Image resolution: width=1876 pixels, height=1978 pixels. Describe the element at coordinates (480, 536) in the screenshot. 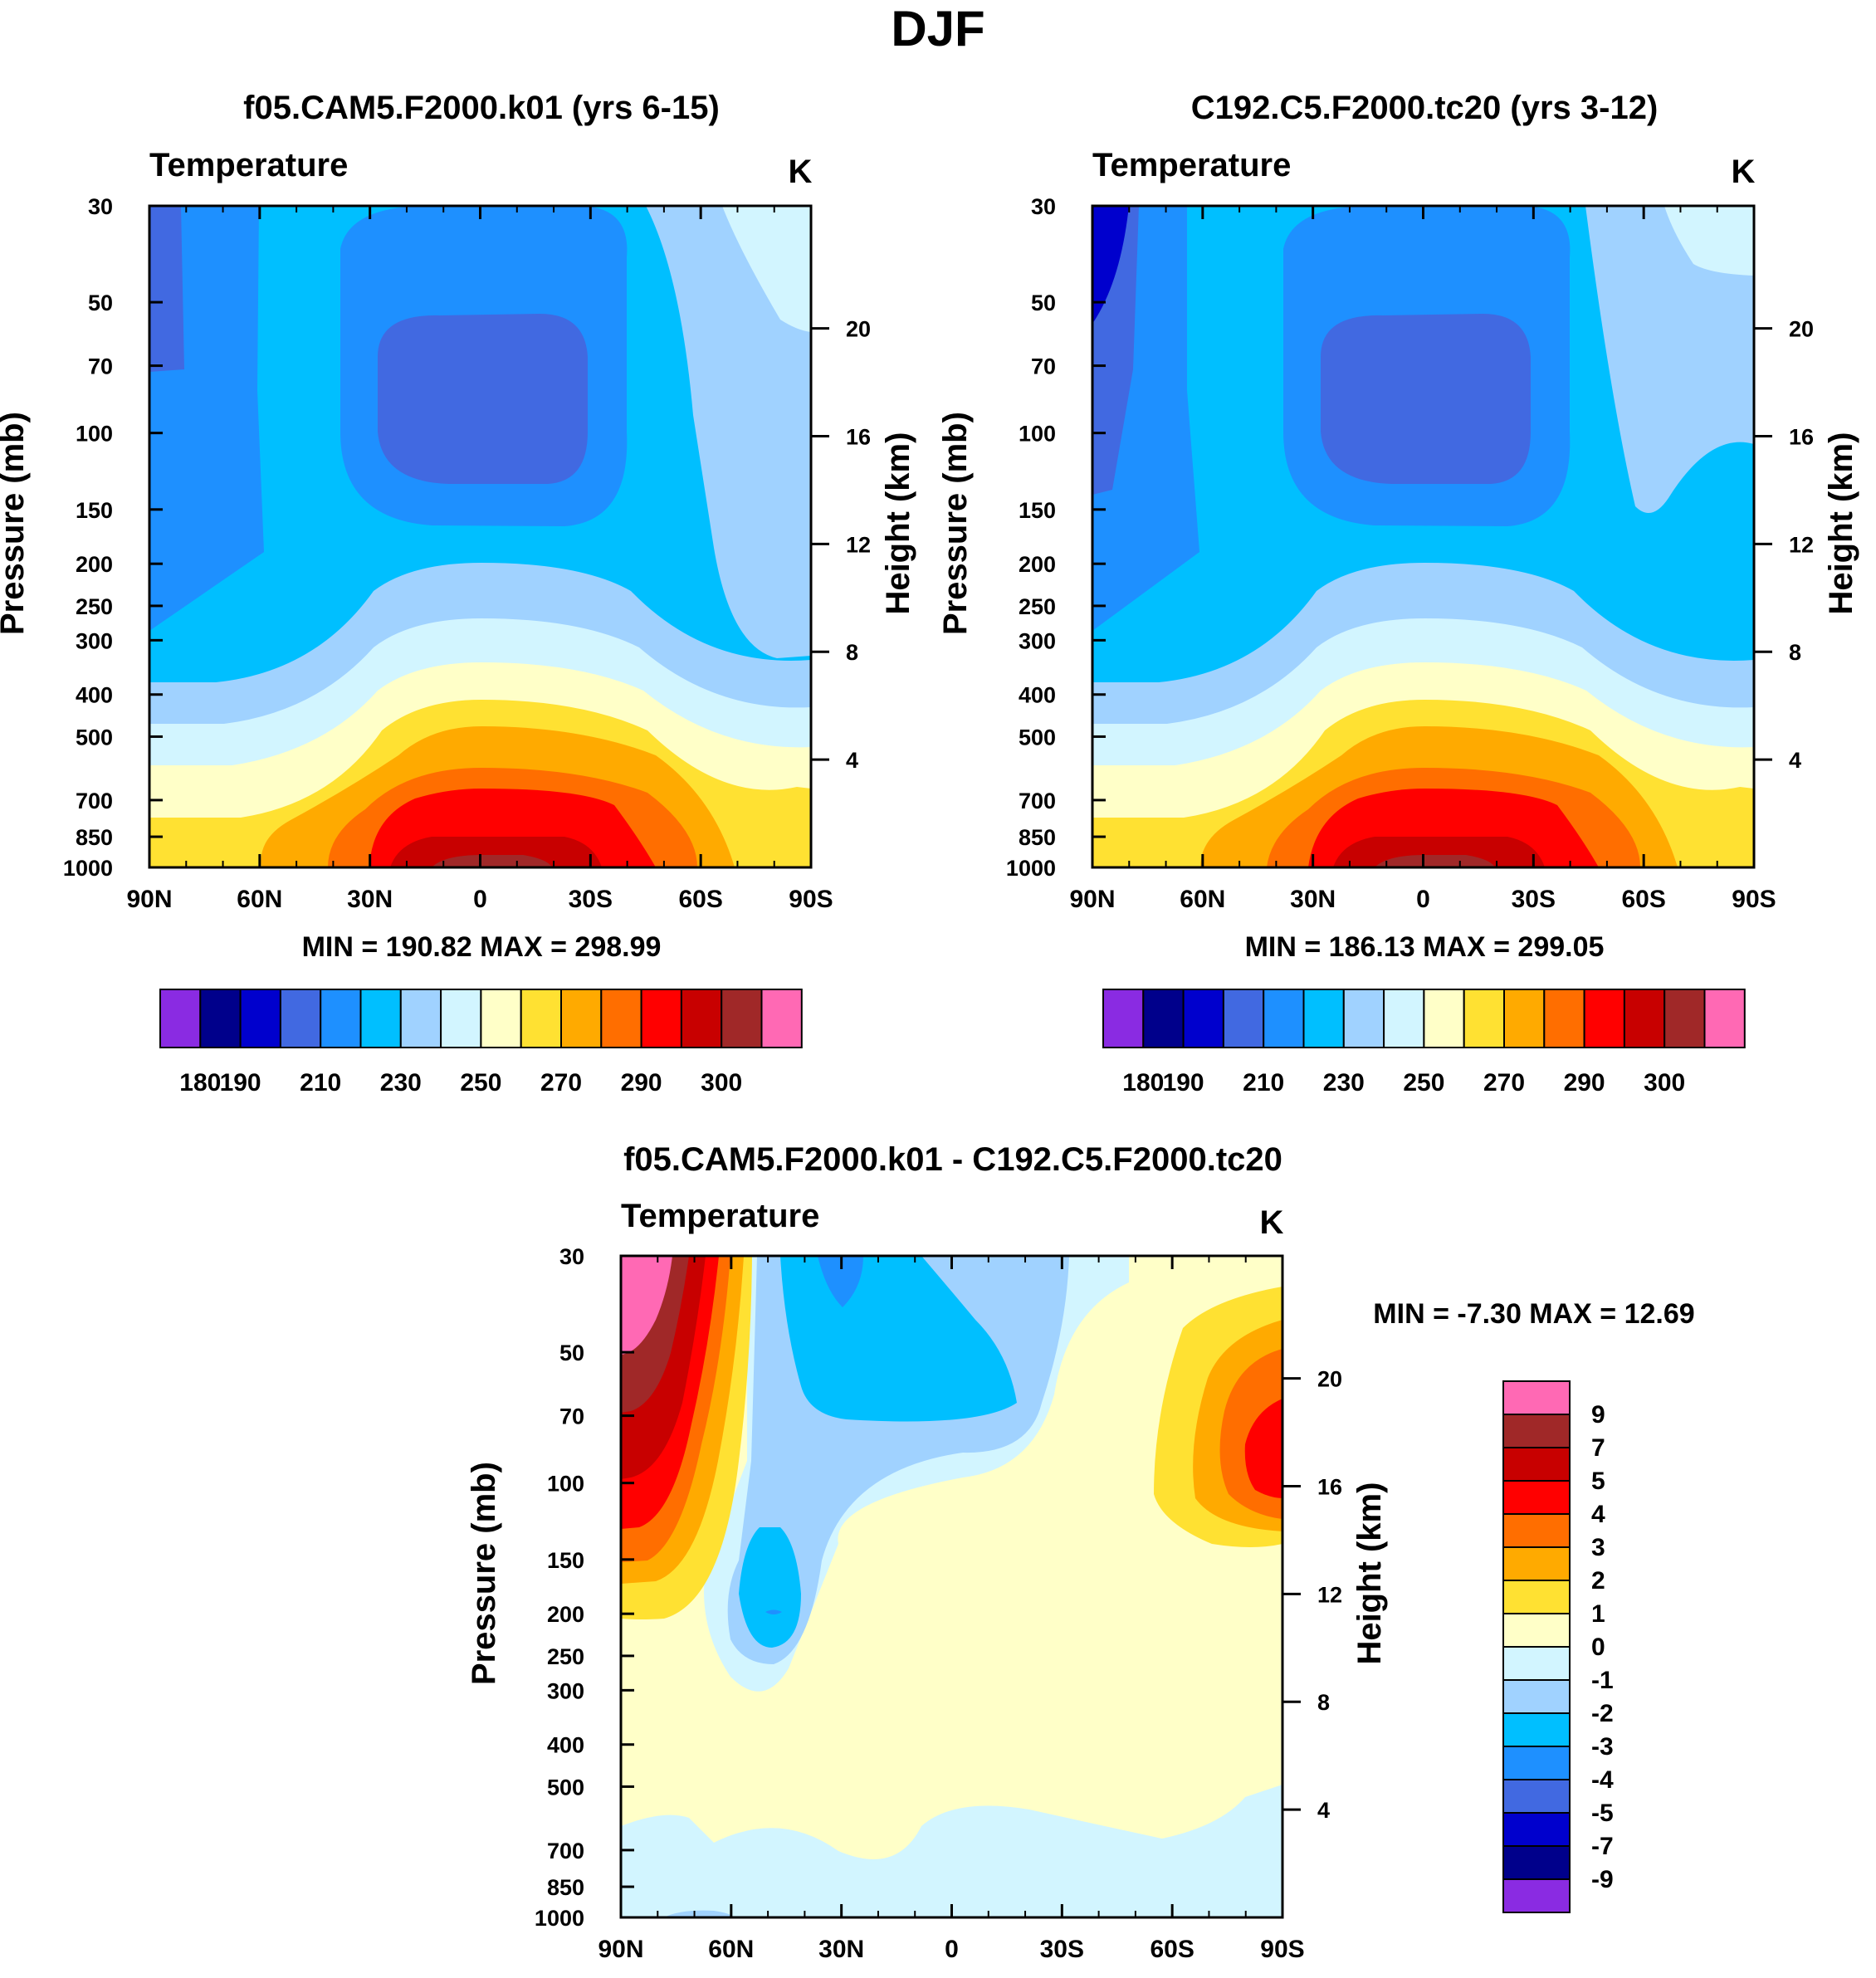

I see `panel-a-contour-field` at that location.